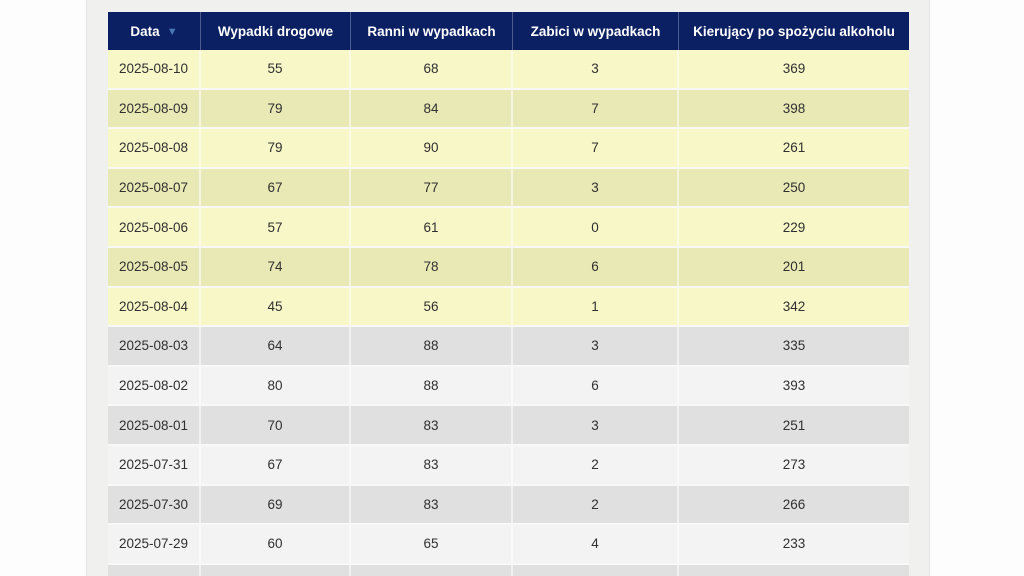 The image size is (1024, 576). I want to click on cell-drunk-drivers: 369, so click(794, 69).